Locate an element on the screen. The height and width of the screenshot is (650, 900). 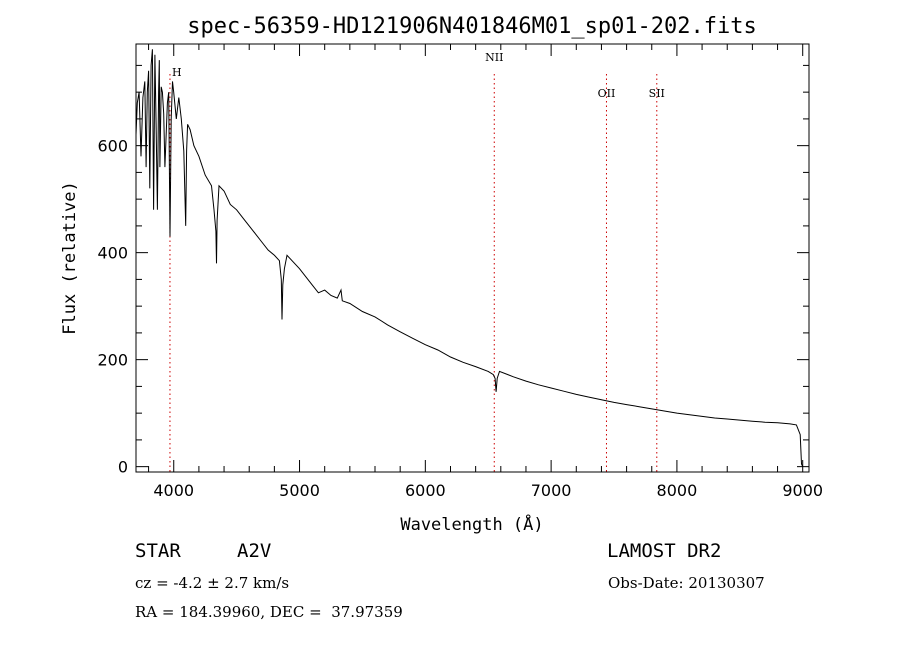
marker-label-nii: NII is located at coordinates (494, 57).